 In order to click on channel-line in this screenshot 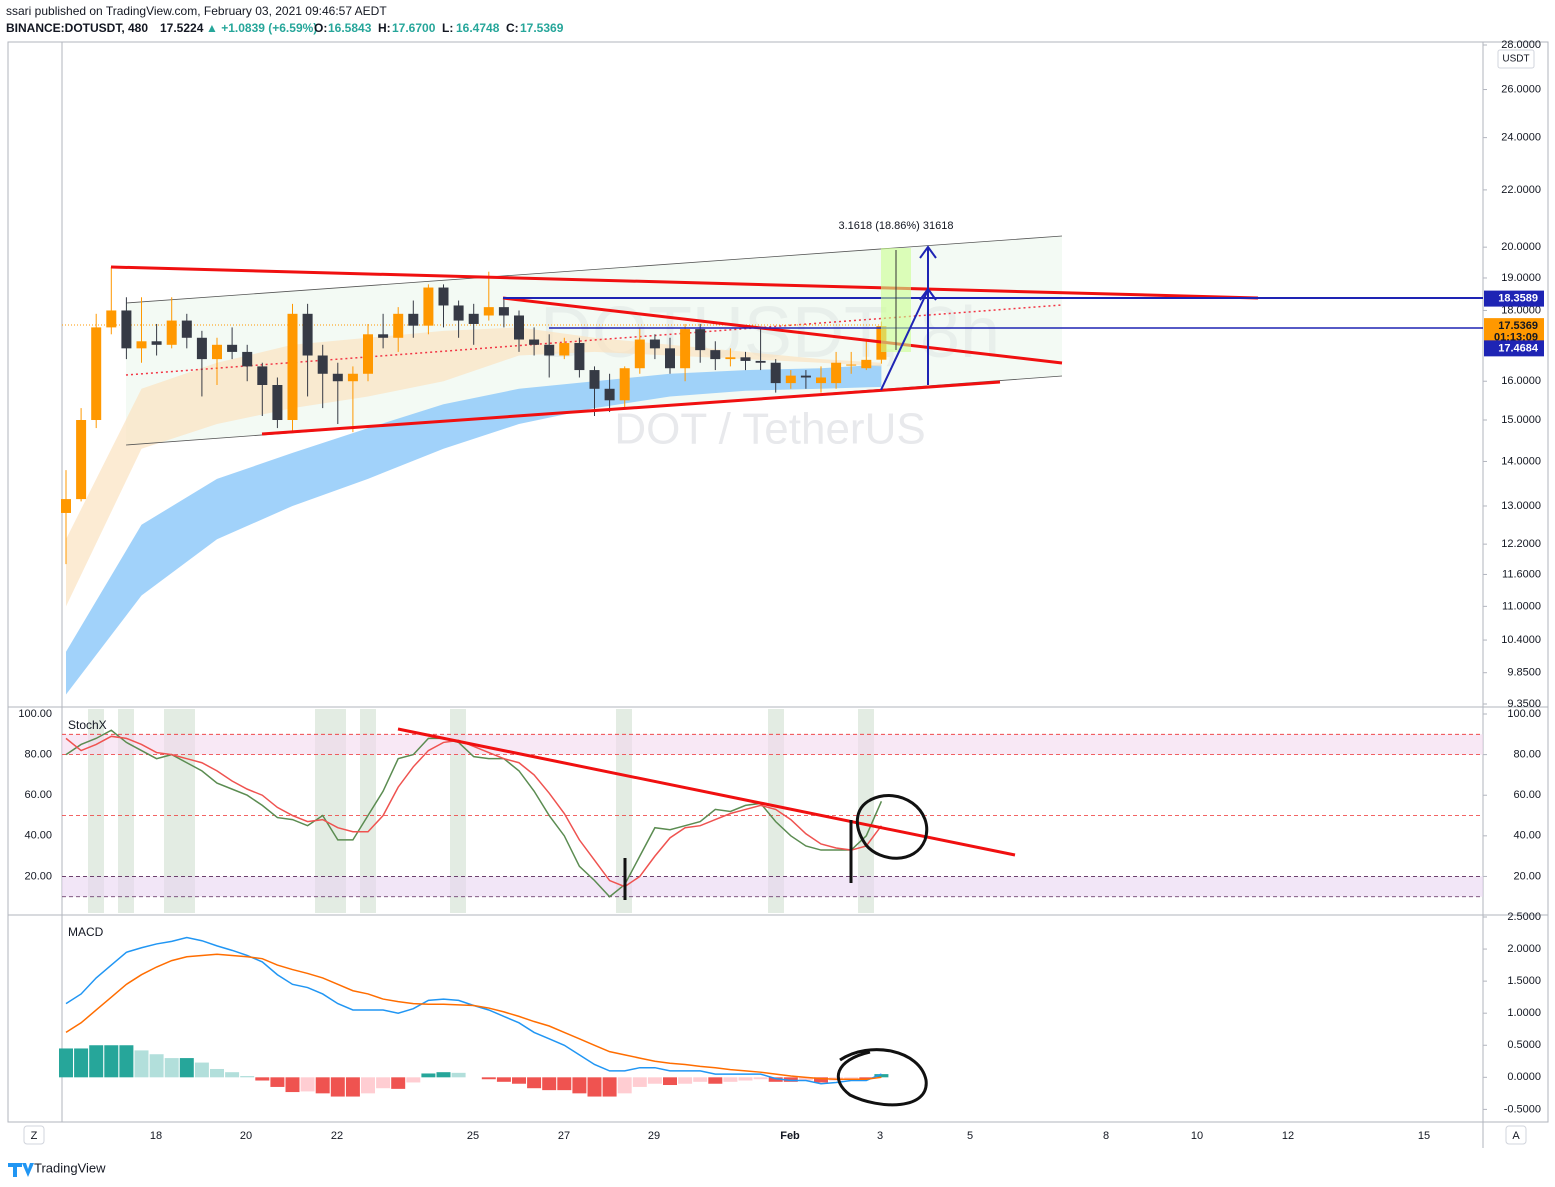, I will do `click(594, 269)`.